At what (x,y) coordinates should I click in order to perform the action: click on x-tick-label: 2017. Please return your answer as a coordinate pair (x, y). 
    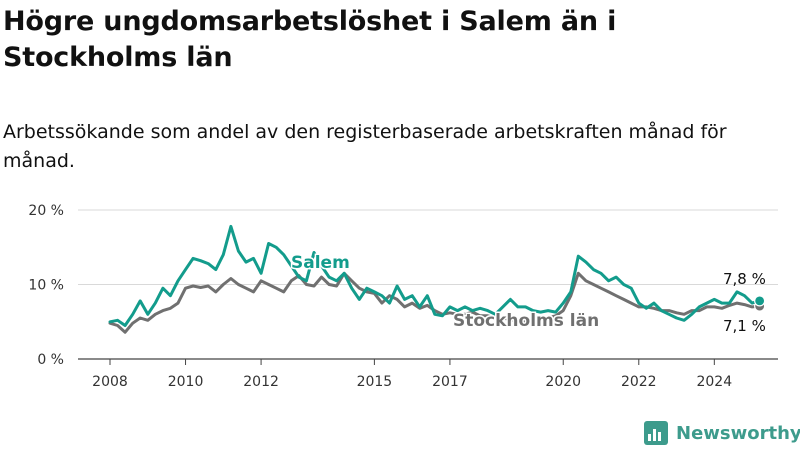
    Looking at the image, I should click on (450, 382).